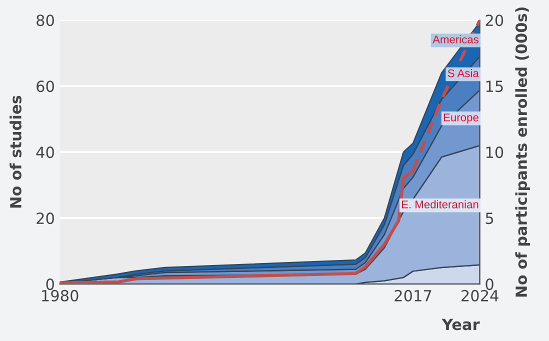  I want to click on series-label: Europe, so click(461, 119).